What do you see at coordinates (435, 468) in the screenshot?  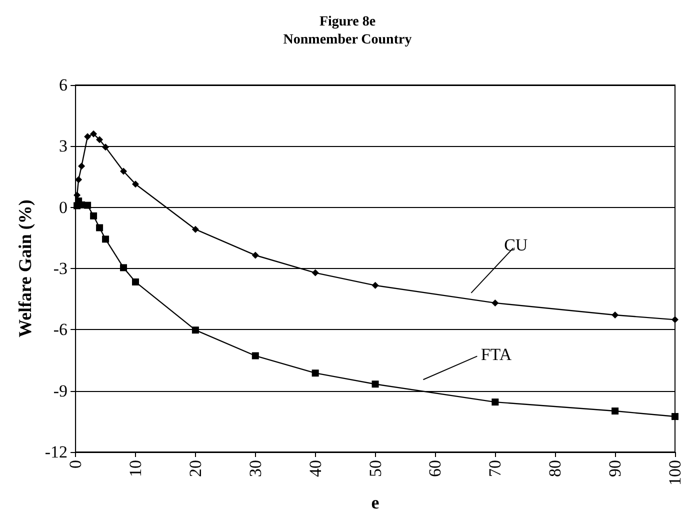 I see `x-tick-label: 60` at bounding box center [435, 468].